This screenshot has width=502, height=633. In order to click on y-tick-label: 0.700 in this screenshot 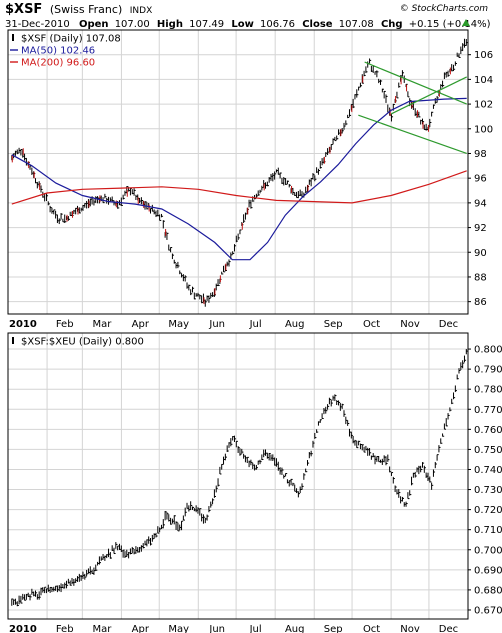, I will do `click(488, 550)`.